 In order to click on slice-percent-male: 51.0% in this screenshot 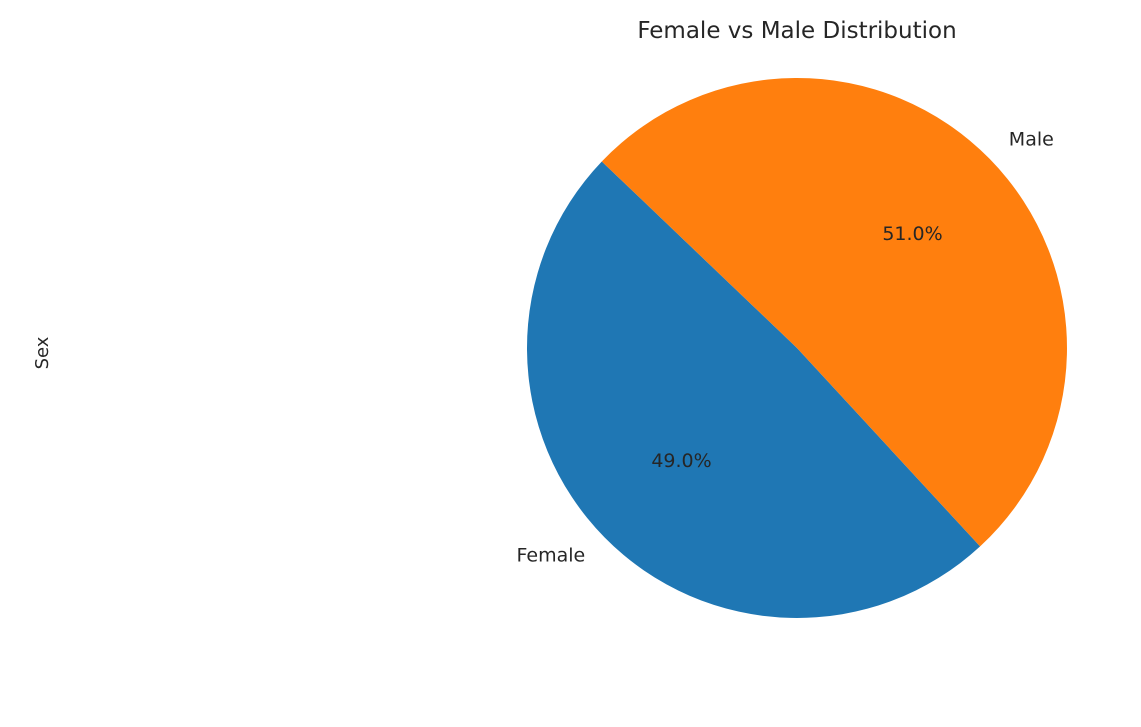, I will do `click(912, 234)`.